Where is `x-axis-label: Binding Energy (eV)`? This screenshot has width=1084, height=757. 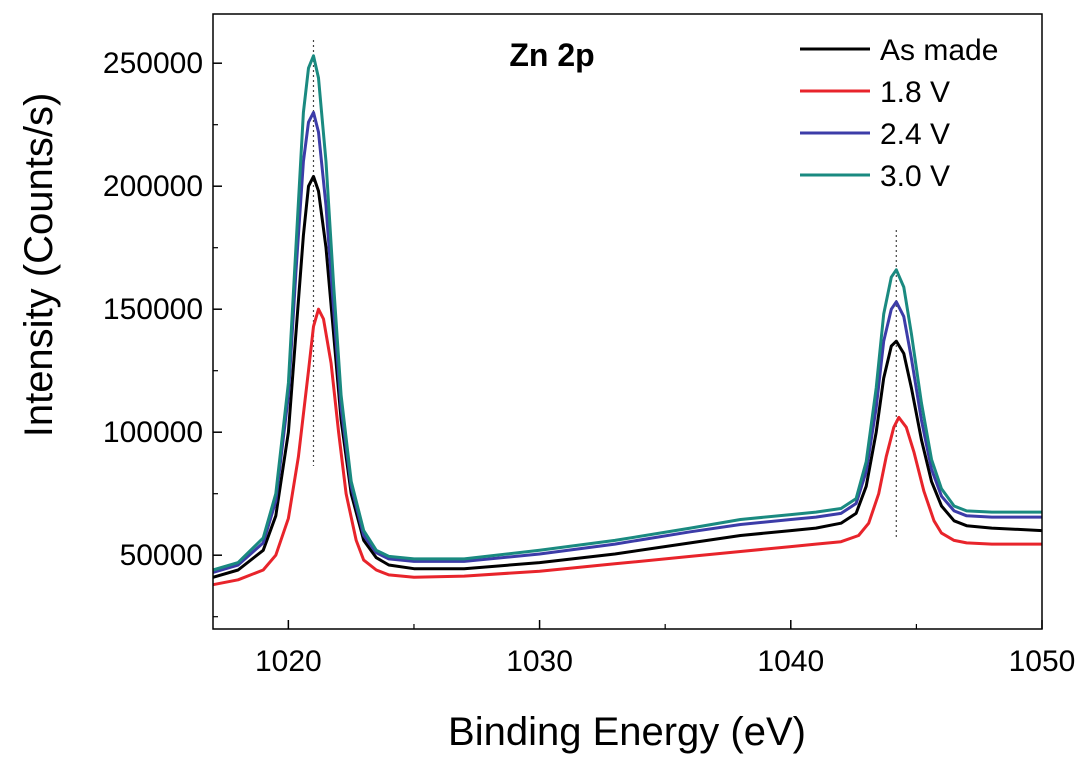
x-axis-label: Binding Energy (eV) is located at coordinates (627, 732).